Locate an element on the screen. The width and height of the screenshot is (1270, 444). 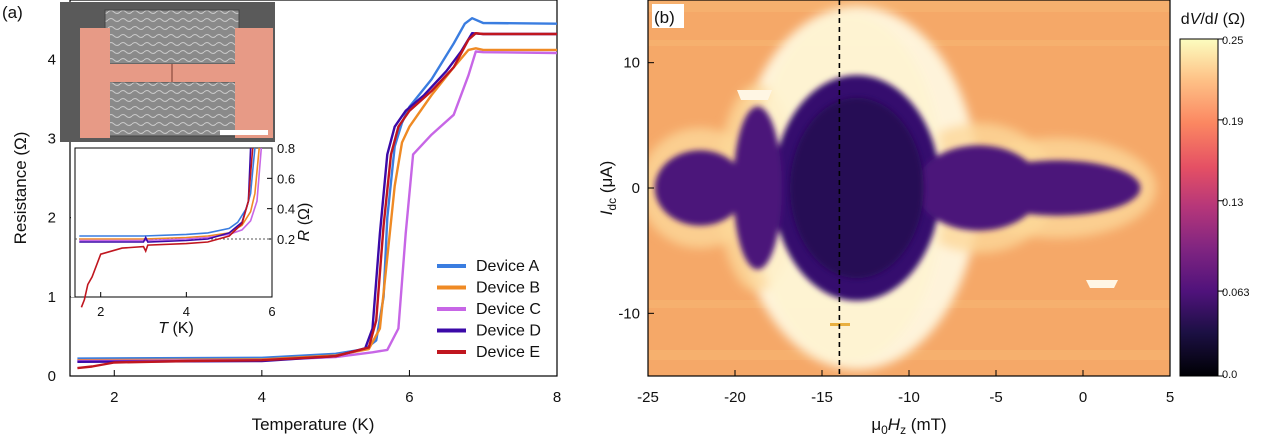
panel-a-label: (a) is located at coordinates (12, 12).